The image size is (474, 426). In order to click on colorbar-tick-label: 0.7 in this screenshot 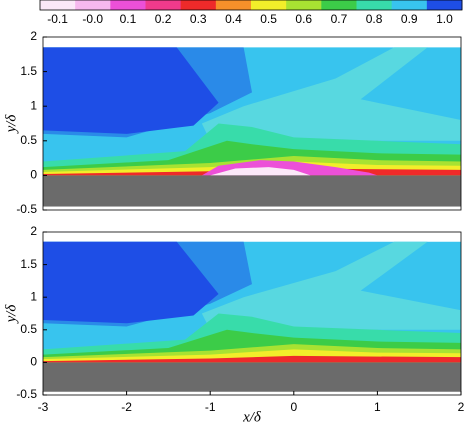, I will do `click(339, 19)`.